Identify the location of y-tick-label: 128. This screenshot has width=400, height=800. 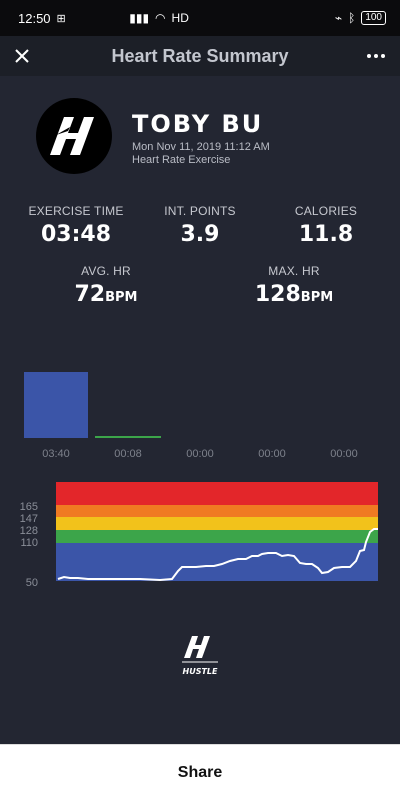
(29, 531).